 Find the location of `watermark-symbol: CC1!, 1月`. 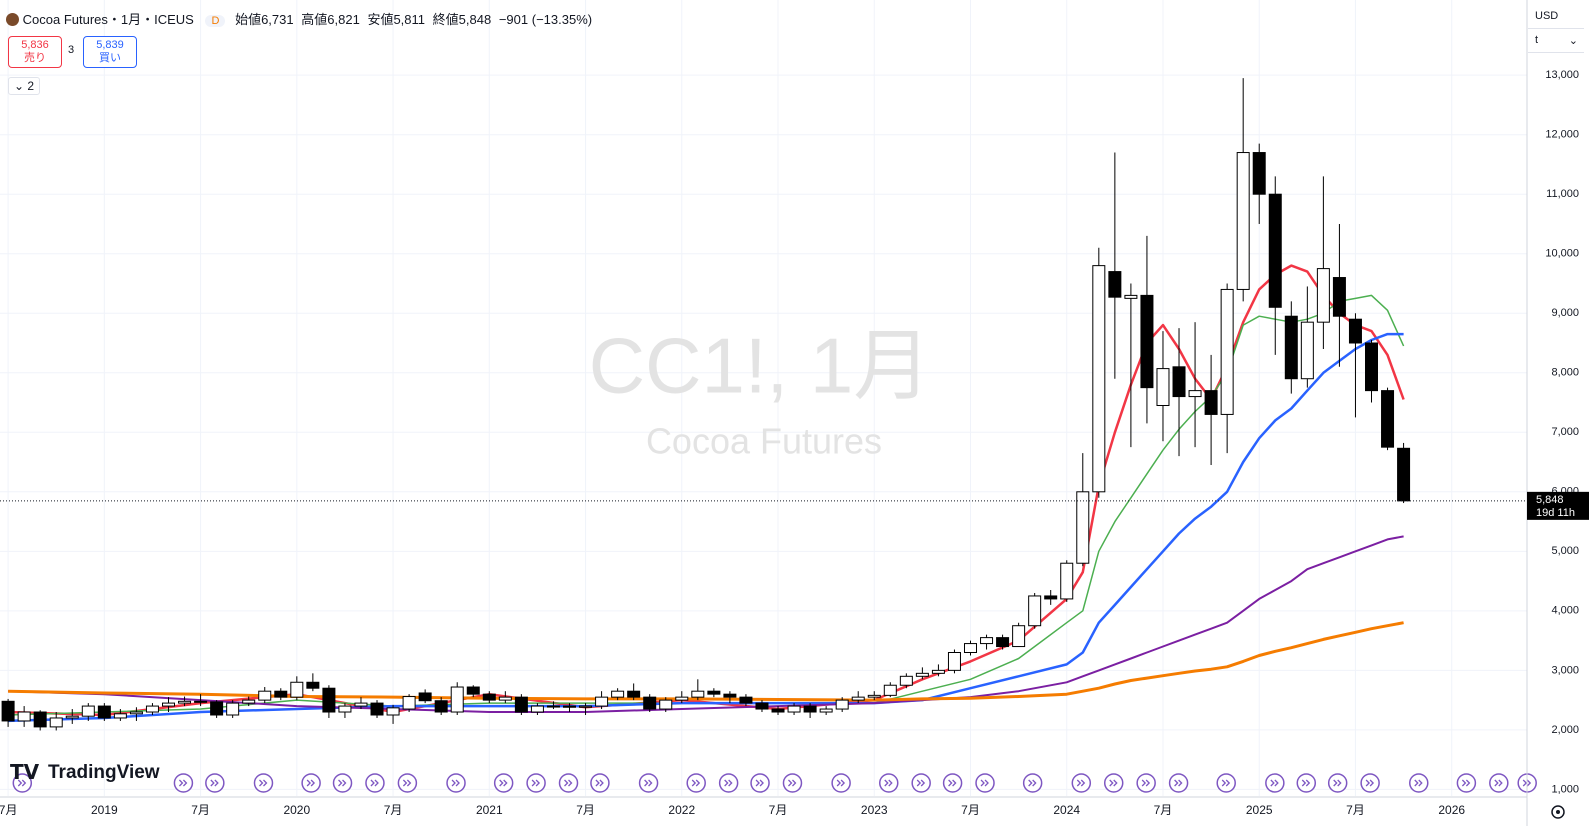

watermark-symbol: CC1!, 1月 is located at coordinates (760, 366).